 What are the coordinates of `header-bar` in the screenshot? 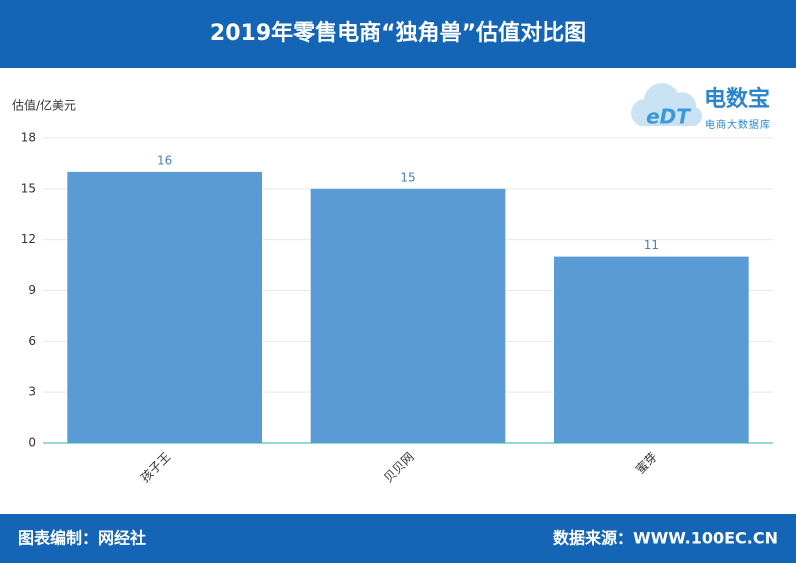 It's located at (398, 34).